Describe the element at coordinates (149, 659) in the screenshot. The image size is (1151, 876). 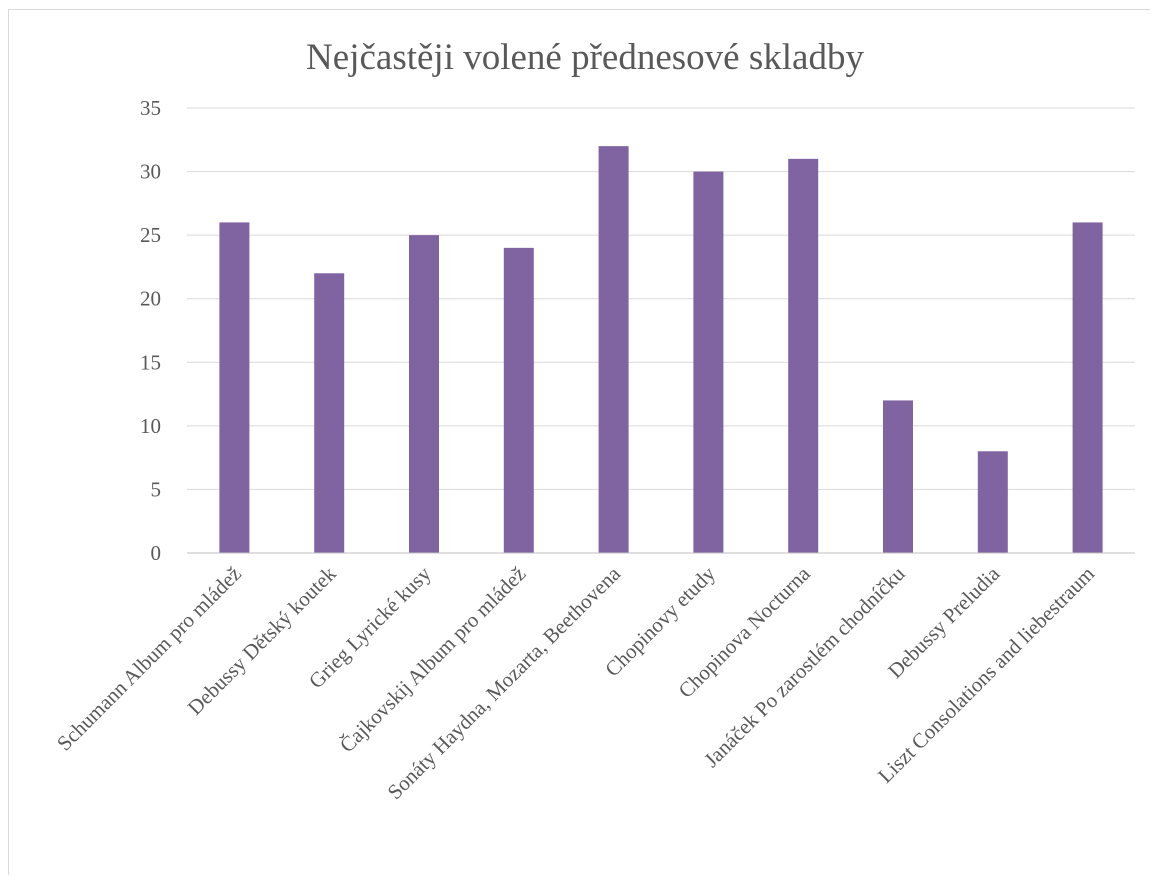
I see `x-tick-label: Schumann Album pro mládež` at that location.